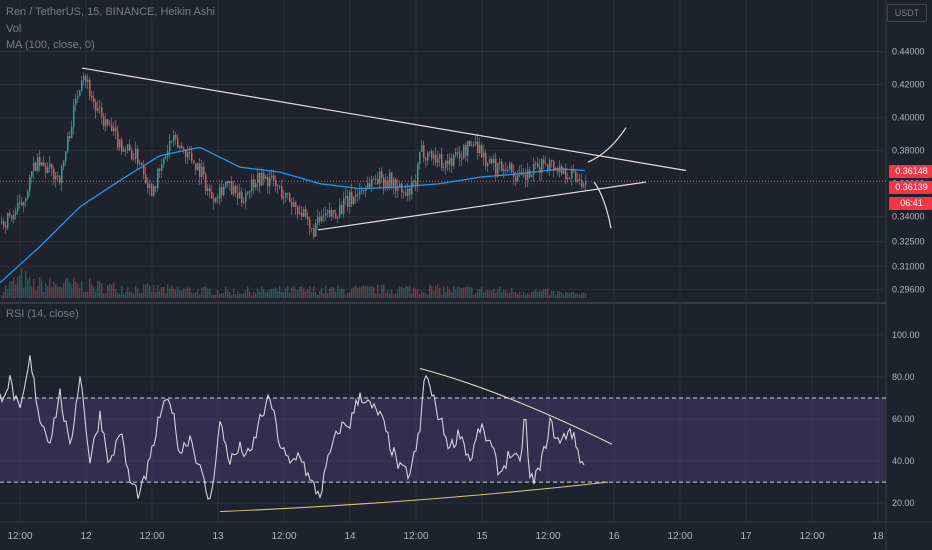  I want to click on y-tick-label: 0.29600, so click(908, 289).